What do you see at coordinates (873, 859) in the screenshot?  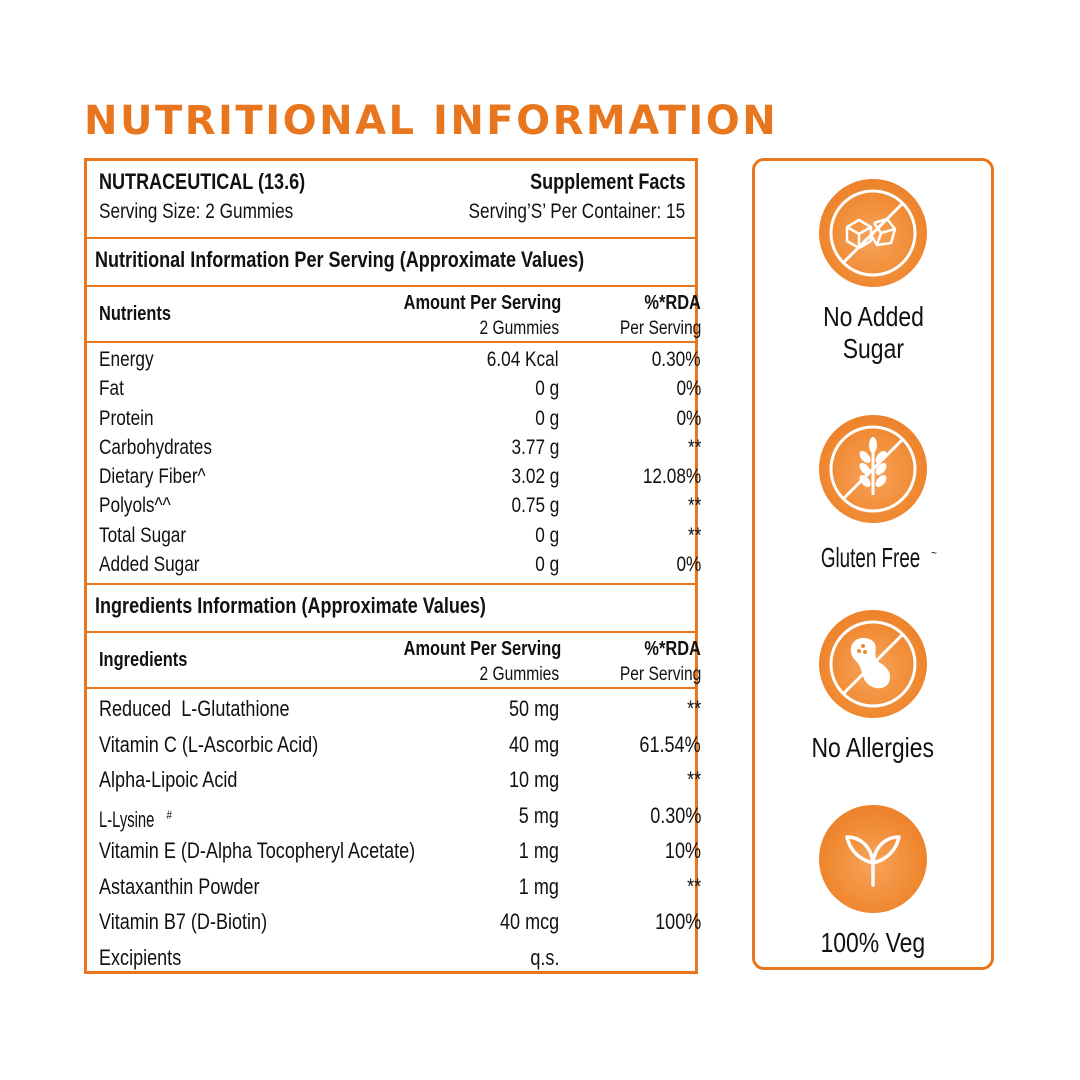 I see `veg-sprout-icon` at bounding box center [873, 859].